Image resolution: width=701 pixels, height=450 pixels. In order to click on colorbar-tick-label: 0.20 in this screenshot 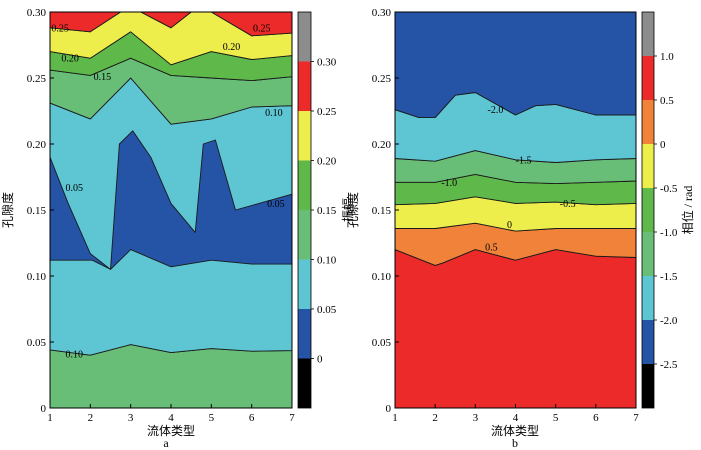, I will do `click(327, 162)`.